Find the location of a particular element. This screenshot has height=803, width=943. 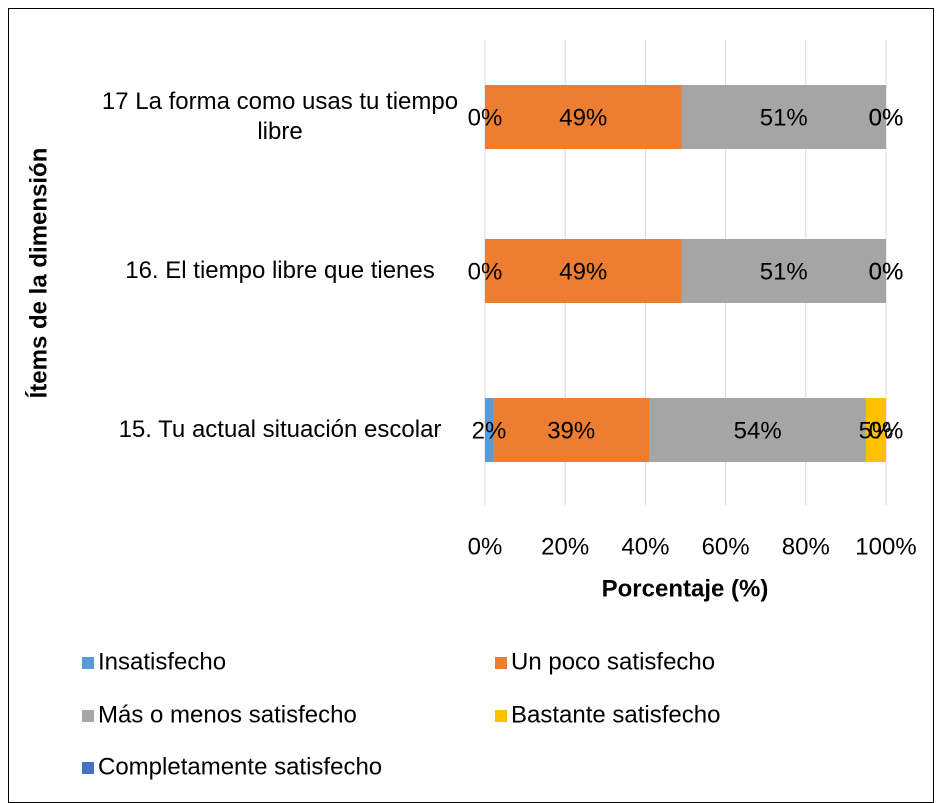

legend-label: Un poco satisfecho is located at coordinates (613, 661).